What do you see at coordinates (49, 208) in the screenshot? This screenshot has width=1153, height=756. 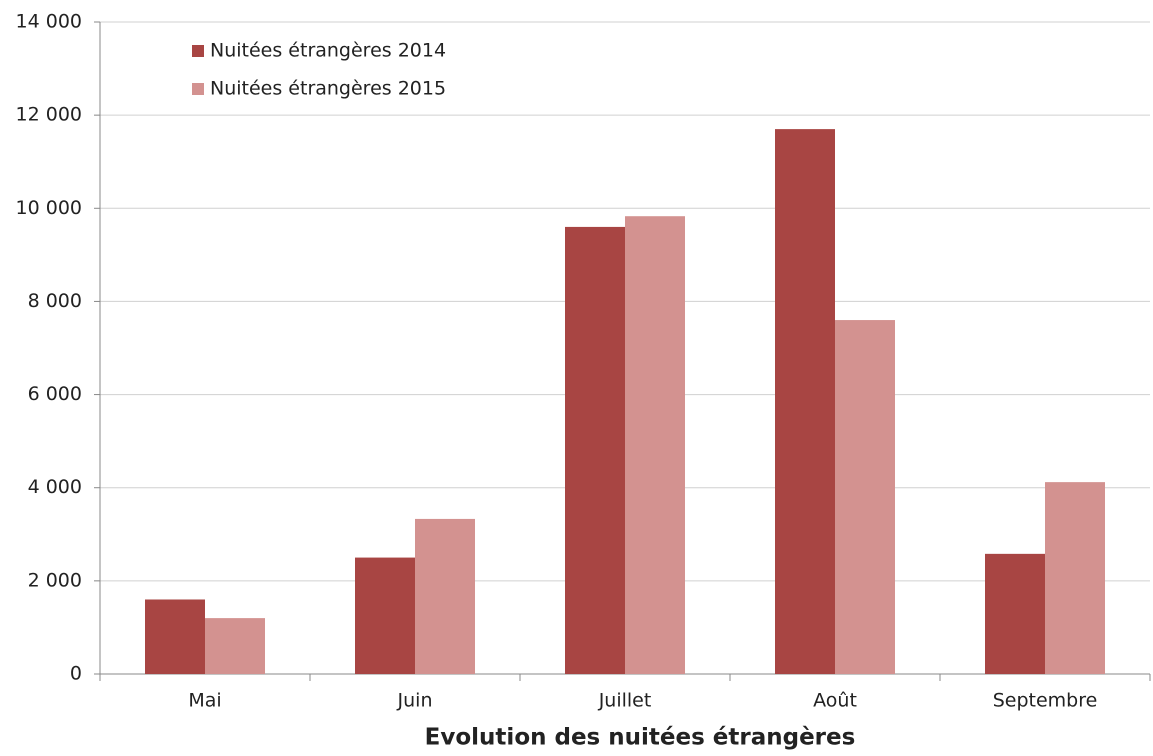 I see `y-tick-label: 10 000` at bounding box center [49, 208].